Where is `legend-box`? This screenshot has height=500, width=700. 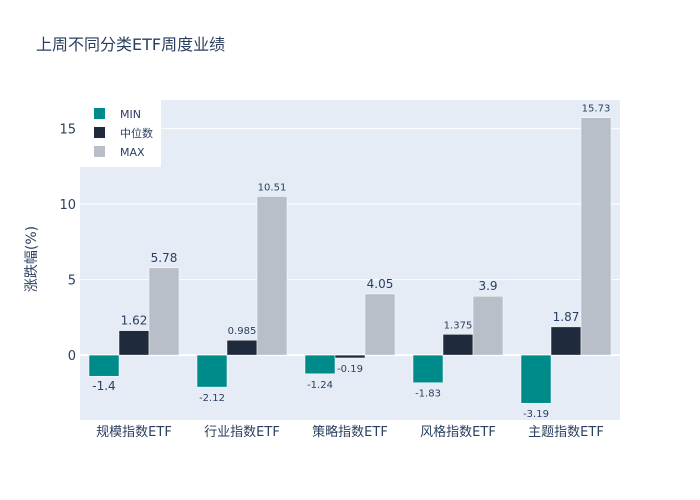 legend-box is located at coordinates (120, 133).